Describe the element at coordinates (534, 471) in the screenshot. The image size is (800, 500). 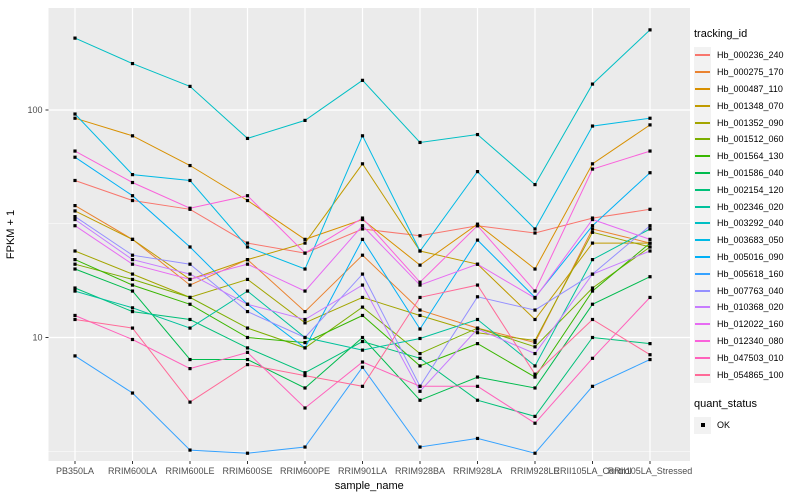
I see `x-tick-label: RRIM928LE` at that location.